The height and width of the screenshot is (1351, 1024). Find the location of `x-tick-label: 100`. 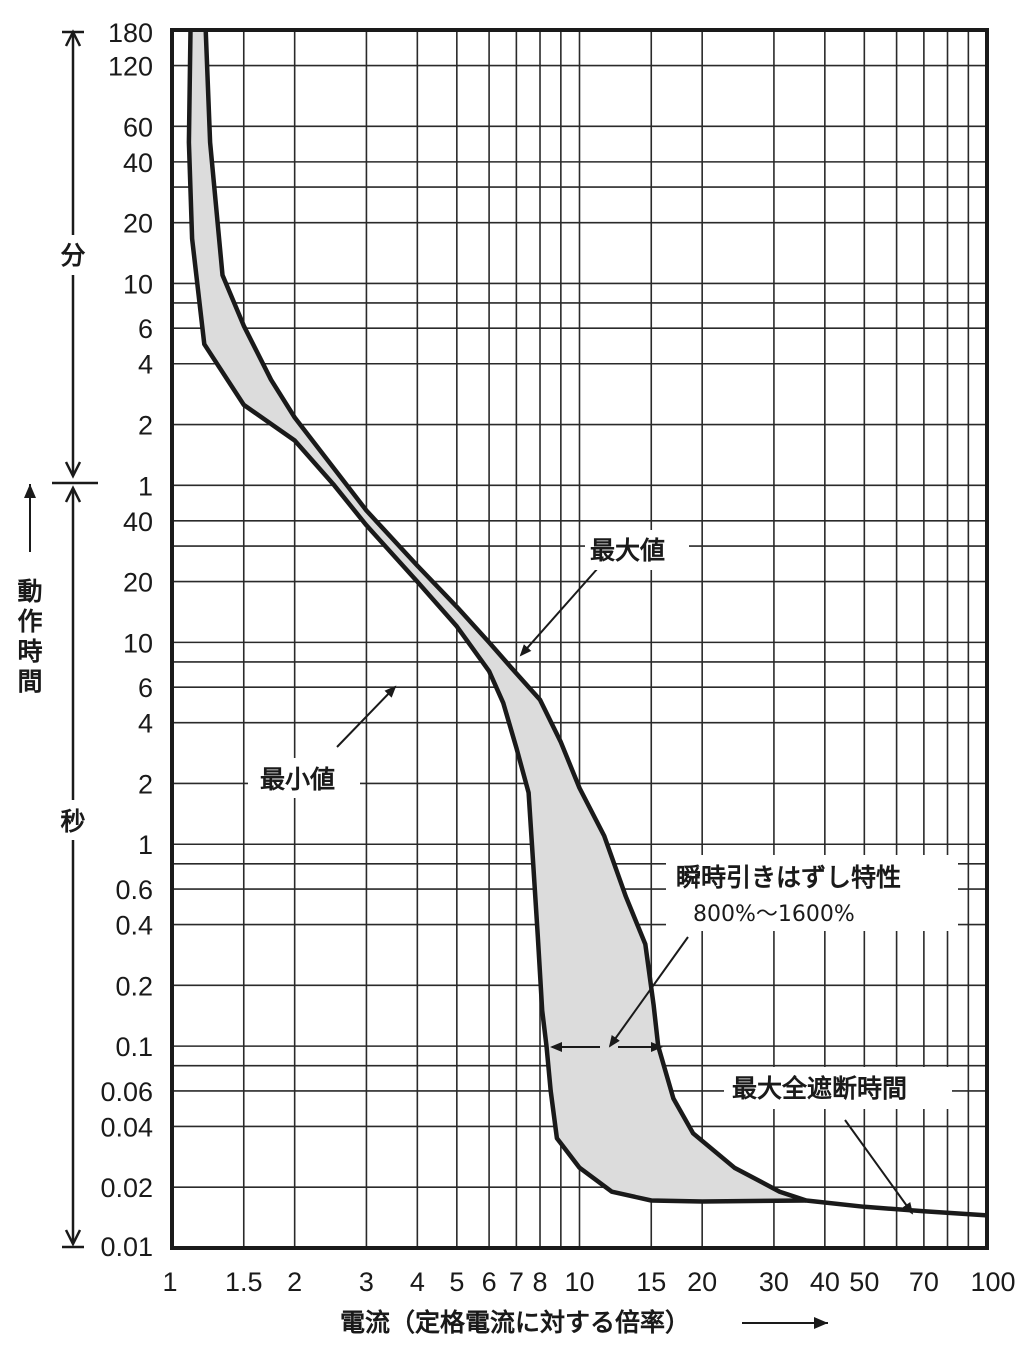

x-tick-label: 100 is located at coordinates (992, 1282).